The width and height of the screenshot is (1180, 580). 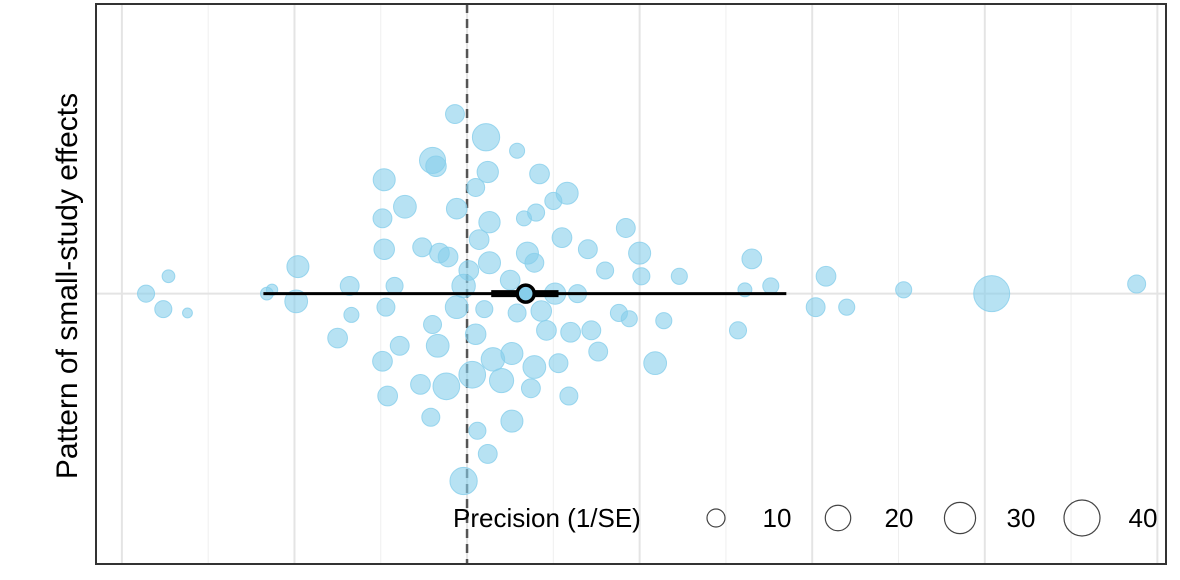 I want to click on legend: Precision (1/SE) 10 20 30 40, so click(x=805, y=518).